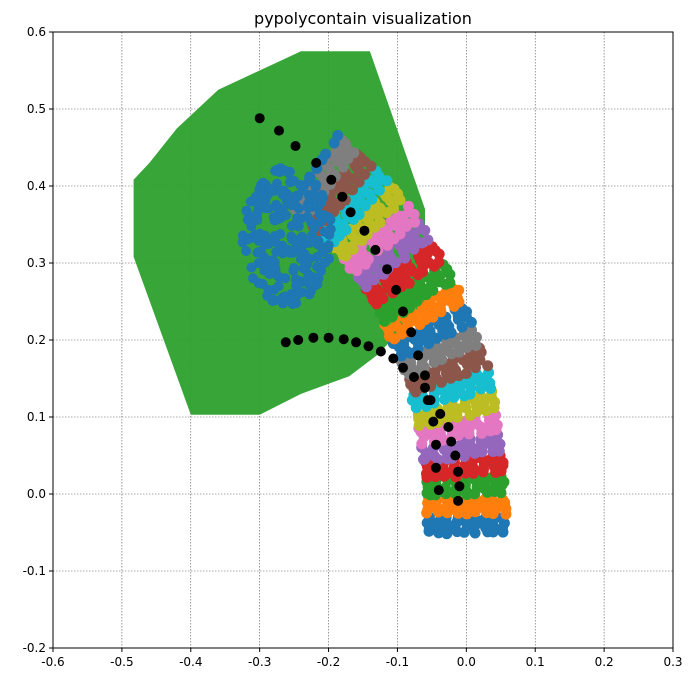 The image size is (694, 682). Describe the element at coordinates (36, 186) in the screenshot. I see `y-tick-label: 0.4` at that location.